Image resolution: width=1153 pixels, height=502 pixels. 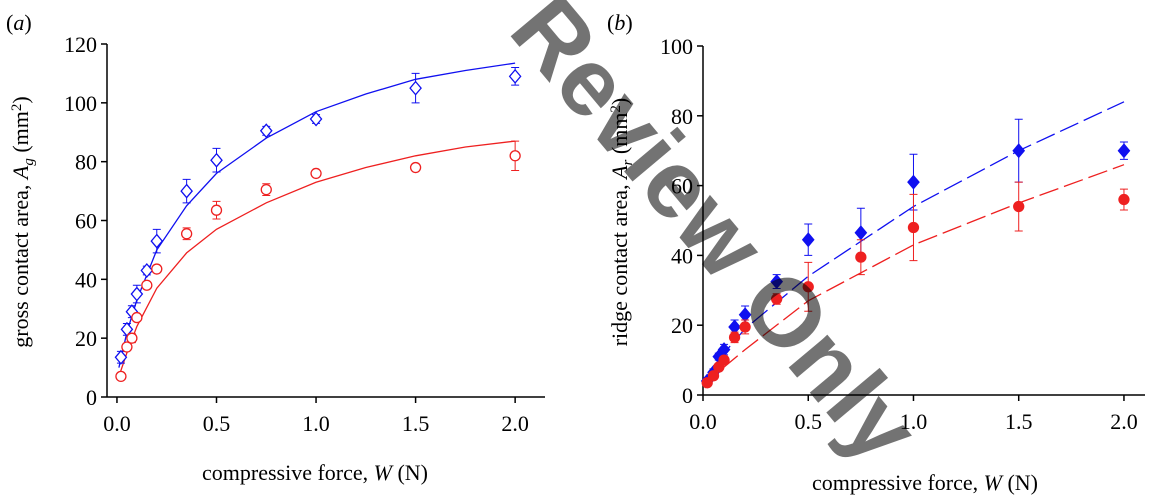 What do you see at coordinates (20, 263) in the screenshot?
I see `label-part: gross contact area,` at bounding box center [20, 263].